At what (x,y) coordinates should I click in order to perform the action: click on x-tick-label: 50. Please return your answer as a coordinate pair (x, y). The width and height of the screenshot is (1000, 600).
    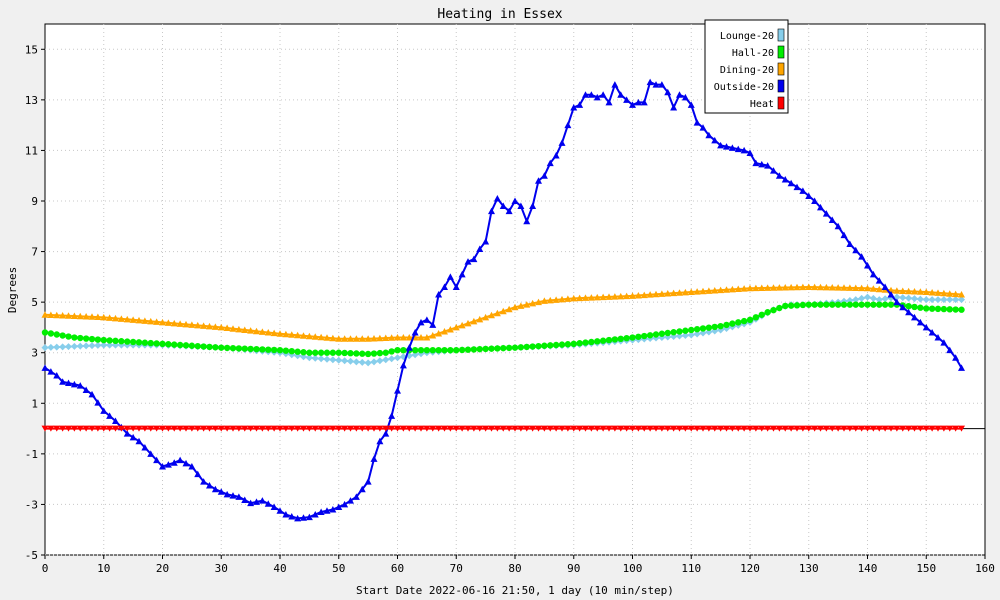
    Looking at the image, I should click on (338, 568).